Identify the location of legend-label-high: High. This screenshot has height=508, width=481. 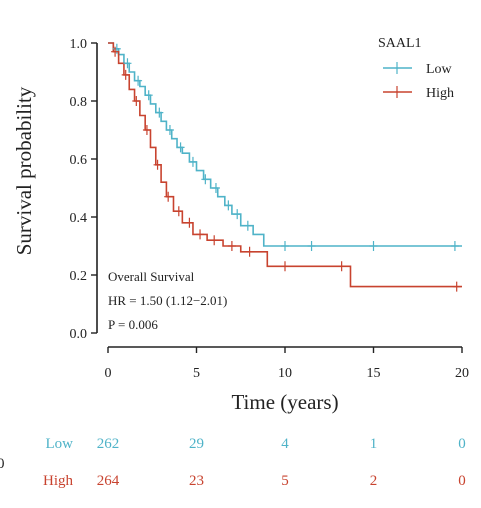
(440, 93).